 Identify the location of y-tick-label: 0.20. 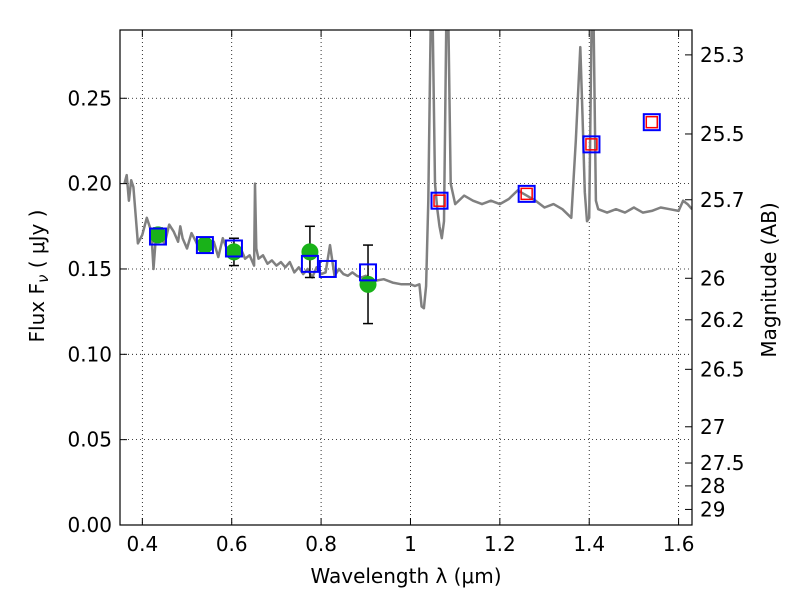
(89, 184).